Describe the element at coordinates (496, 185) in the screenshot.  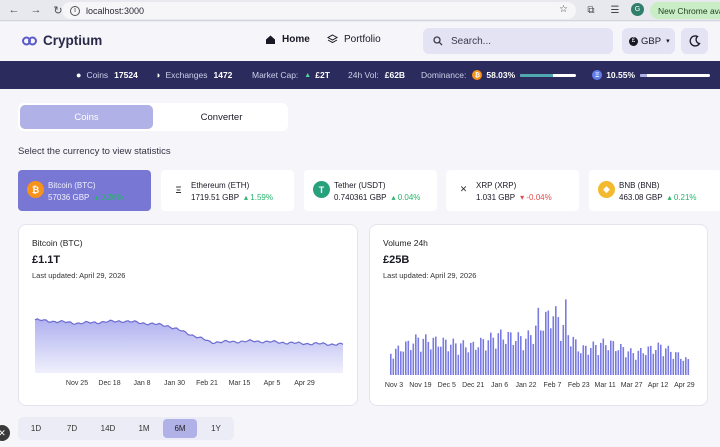
I see `coin-name: XRP (XRP)` at that location.